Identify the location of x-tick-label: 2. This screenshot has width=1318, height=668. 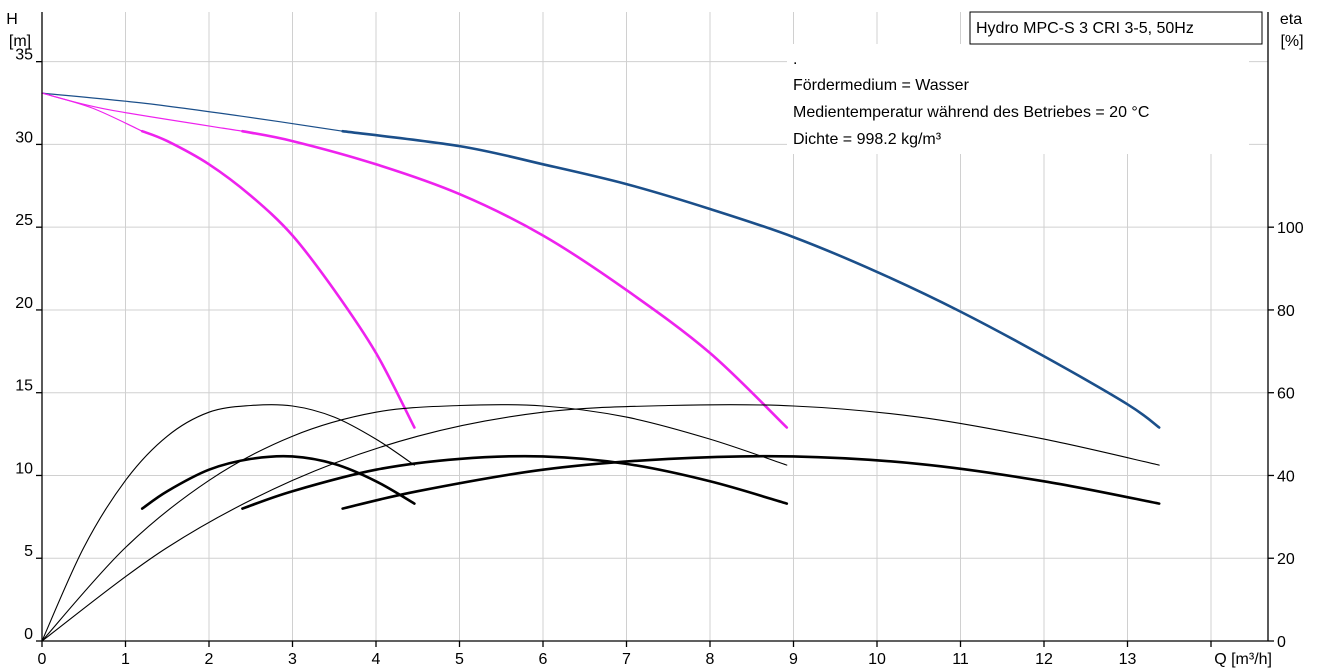
(209, 659).